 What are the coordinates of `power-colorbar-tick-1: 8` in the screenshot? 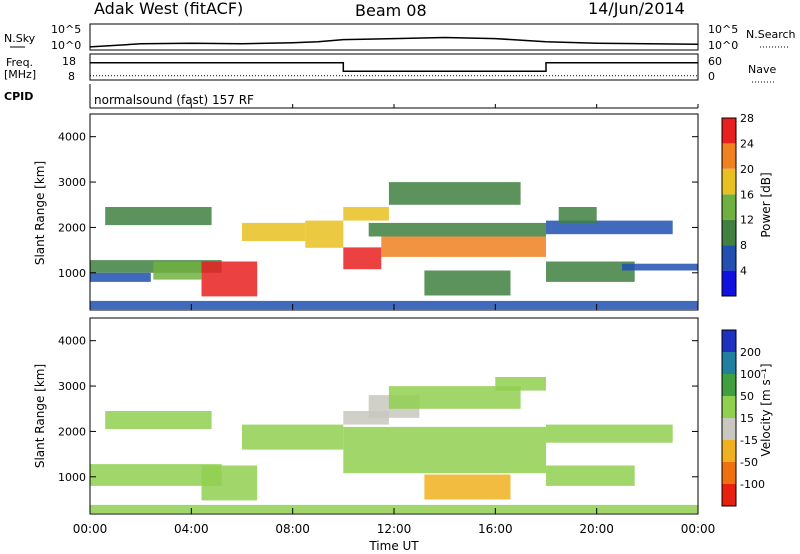 It's located at (743, 245).